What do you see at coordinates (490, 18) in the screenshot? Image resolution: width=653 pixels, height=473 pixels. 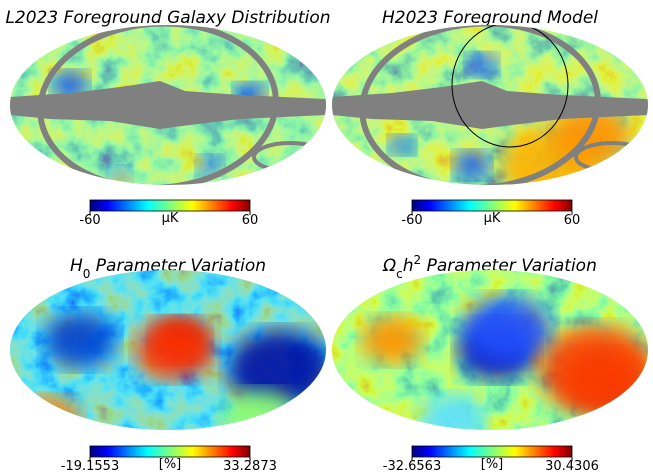 I see `panel-title: H2023 Foreground Model` at bounding box center [490, 18].